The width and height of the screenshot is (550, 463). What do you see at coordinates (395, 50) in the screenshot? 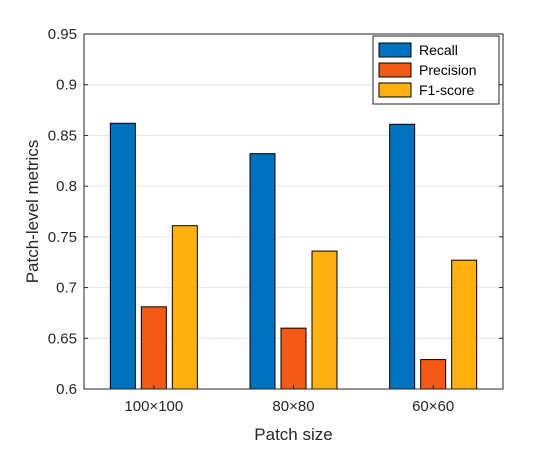
I see `legend-swatch-recall` at bounding box center [395, 50].